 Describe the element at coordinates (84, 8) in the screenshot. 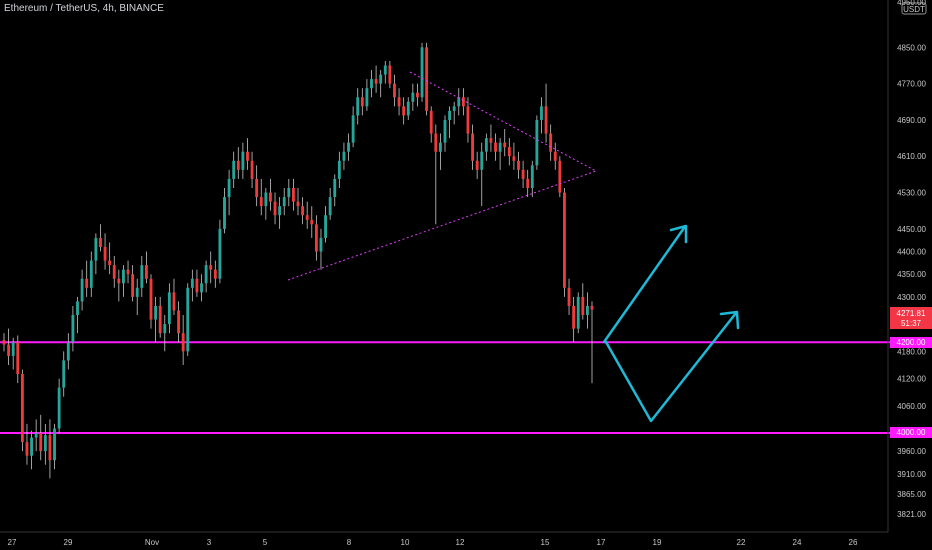

I see `chart-title: Ethereum / TetherUS, 4h, BINANCE` at that location.